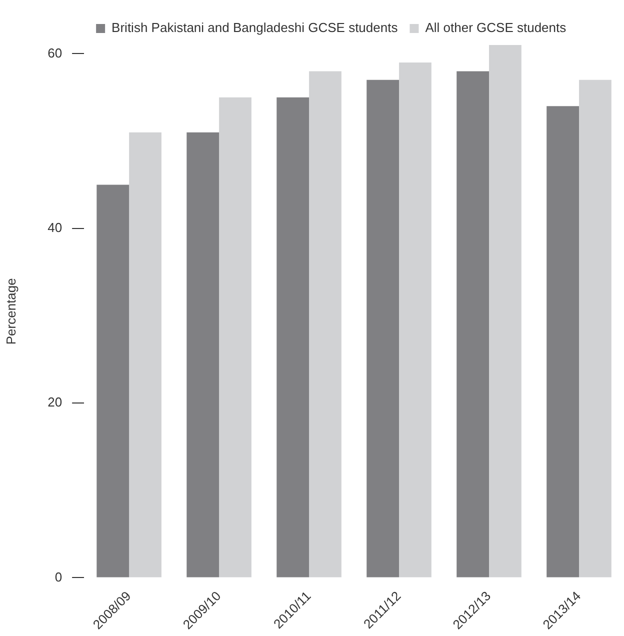 The width and height of the screenshot is (624, 636). I want to click on legend-label: British Pakistani and Bangladeshi GCSE students, so click(255, 28).